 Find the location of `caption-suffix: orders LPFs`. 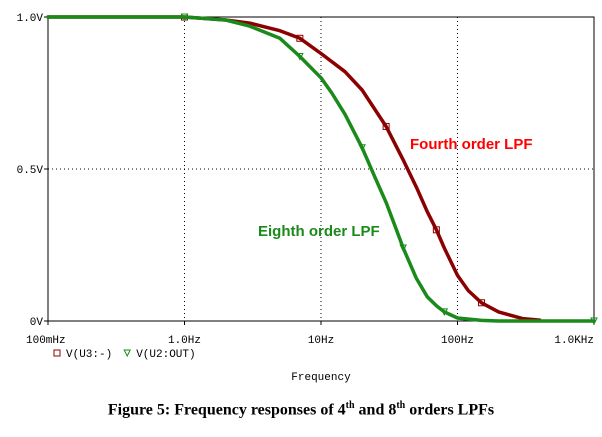

caption-suffix: orders LPFs is located at coordinates (450, 410).